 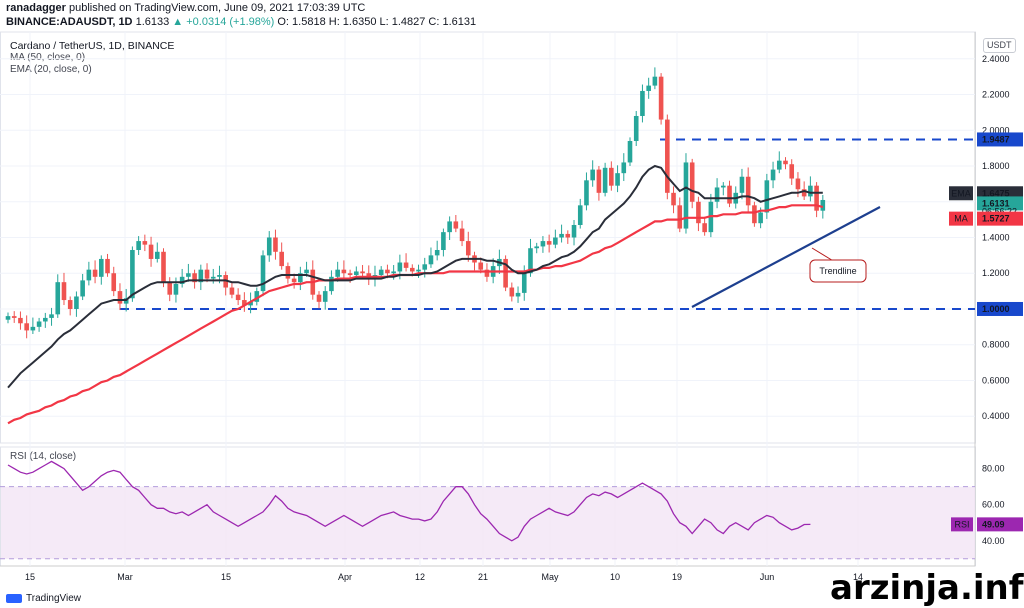 What do you see at coordinates (43, 598) in the screenshot?
I see `tradingview-logo: TradingView` at bounding box center [43, 598].